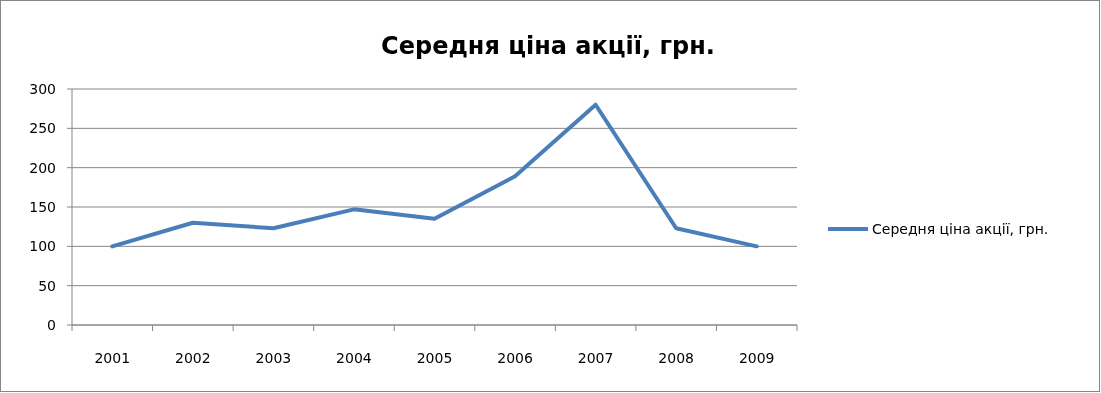  What do you see at coordinates (354, 358) in the screenshot?
I see `x-tick-label: 2004` at bounding box center [354, 358].